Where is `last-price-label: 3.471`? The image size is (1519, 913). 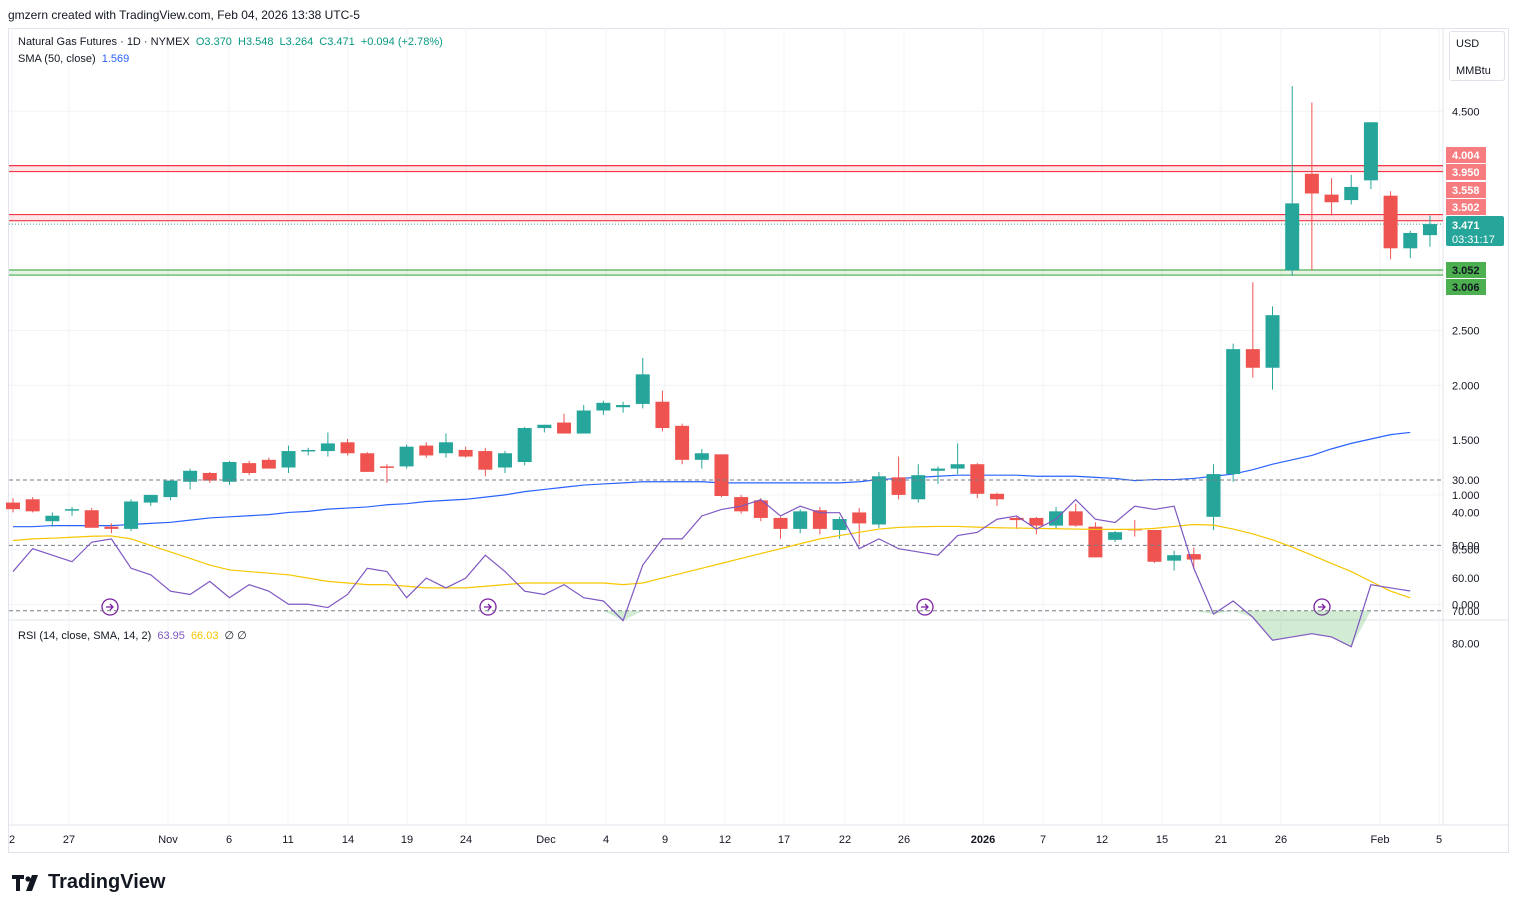 last-price-label: 3.471 is located at coordinates (1466, 226).